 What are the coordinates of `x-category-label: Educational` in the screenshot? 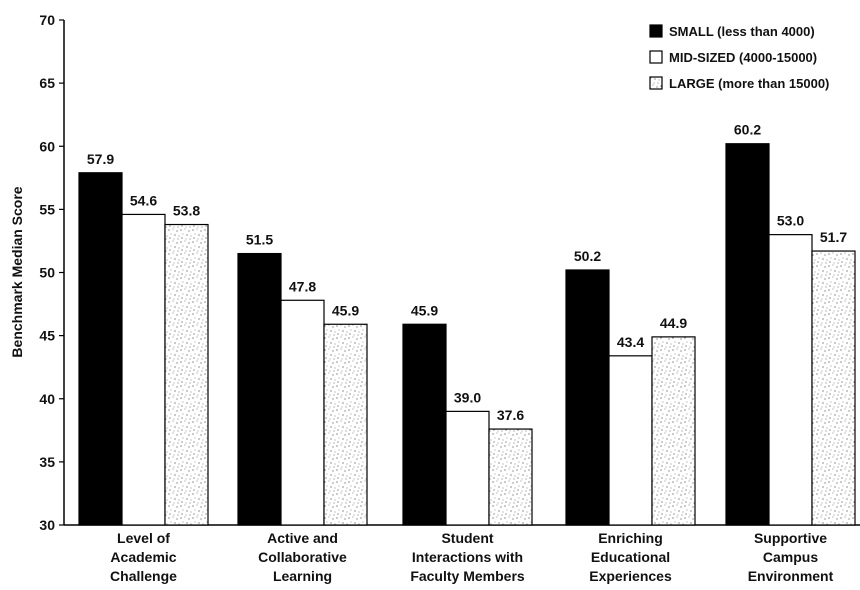 It's located at (630, 557).